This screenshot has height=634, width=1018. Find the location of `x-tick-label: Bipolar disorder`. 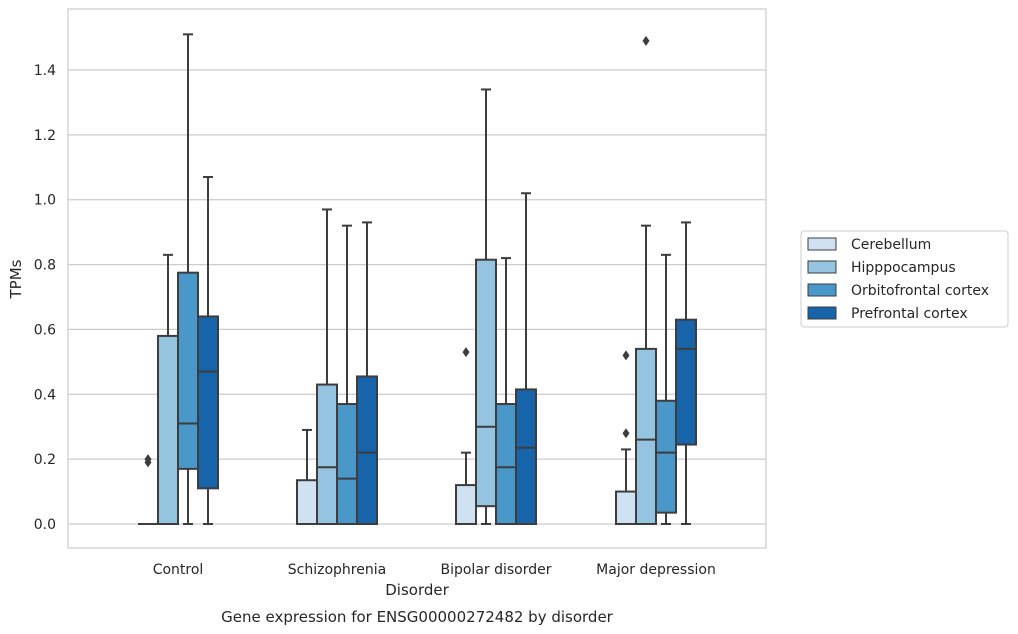

x-tick-label: Bipolar disorder is located at coordinates (495, 570).